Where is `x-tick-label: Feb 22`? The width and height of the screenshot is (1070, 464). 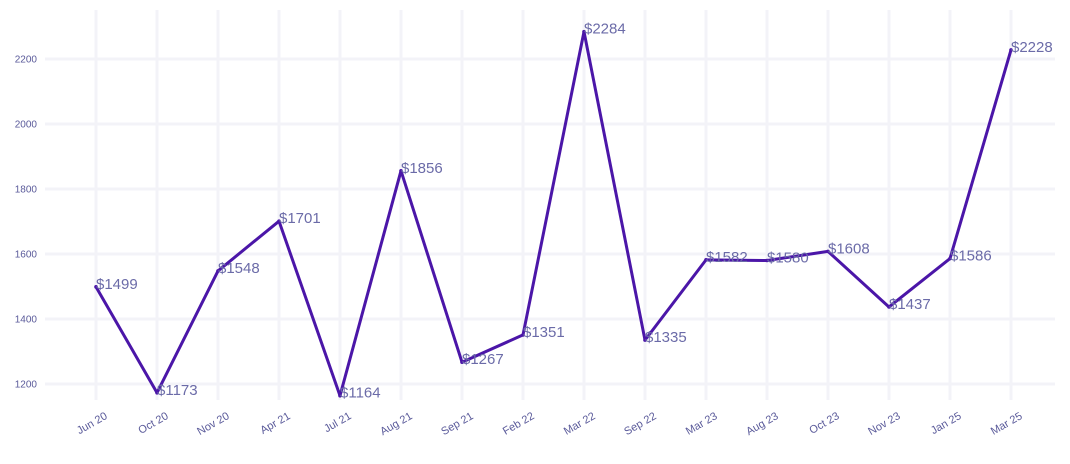 x-tick-label: Feb 22 is located at coordinates (519, 424).